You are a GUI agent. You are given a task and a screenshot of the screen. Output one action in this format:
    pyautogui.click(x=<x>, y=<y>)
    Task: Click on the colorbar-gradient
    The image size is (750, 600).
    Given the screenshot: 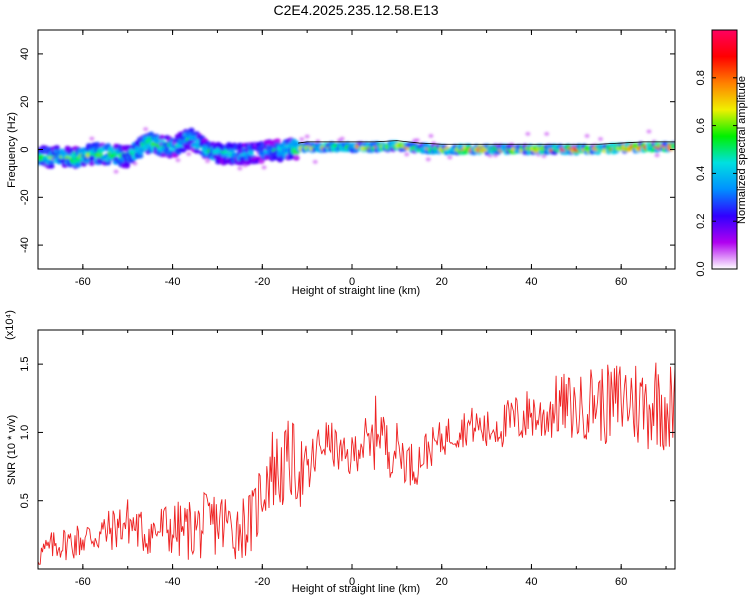 What is the action you would take?
    pyautogui.click(x=724, y=149)
    